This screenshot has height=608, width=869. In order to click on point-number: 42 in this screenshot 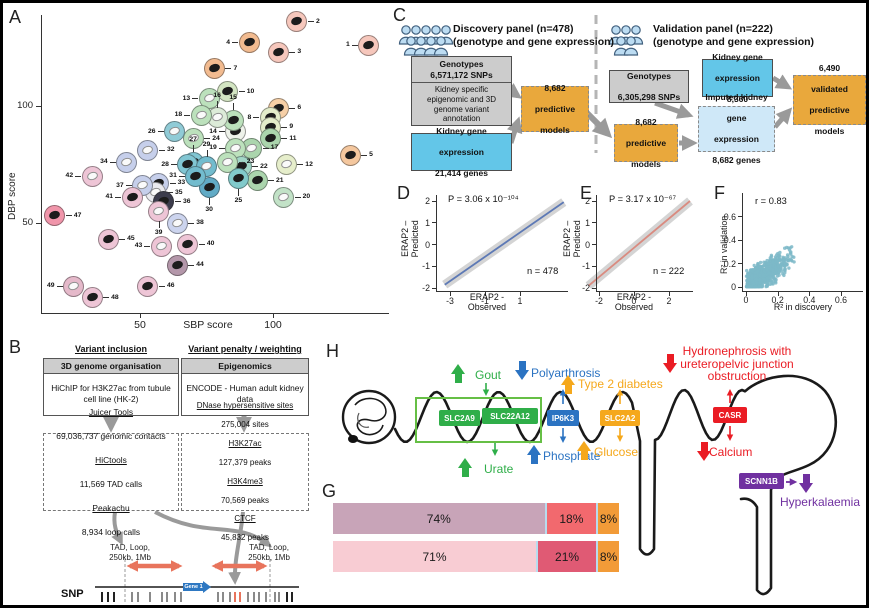, I will do `click(69, 176)`.